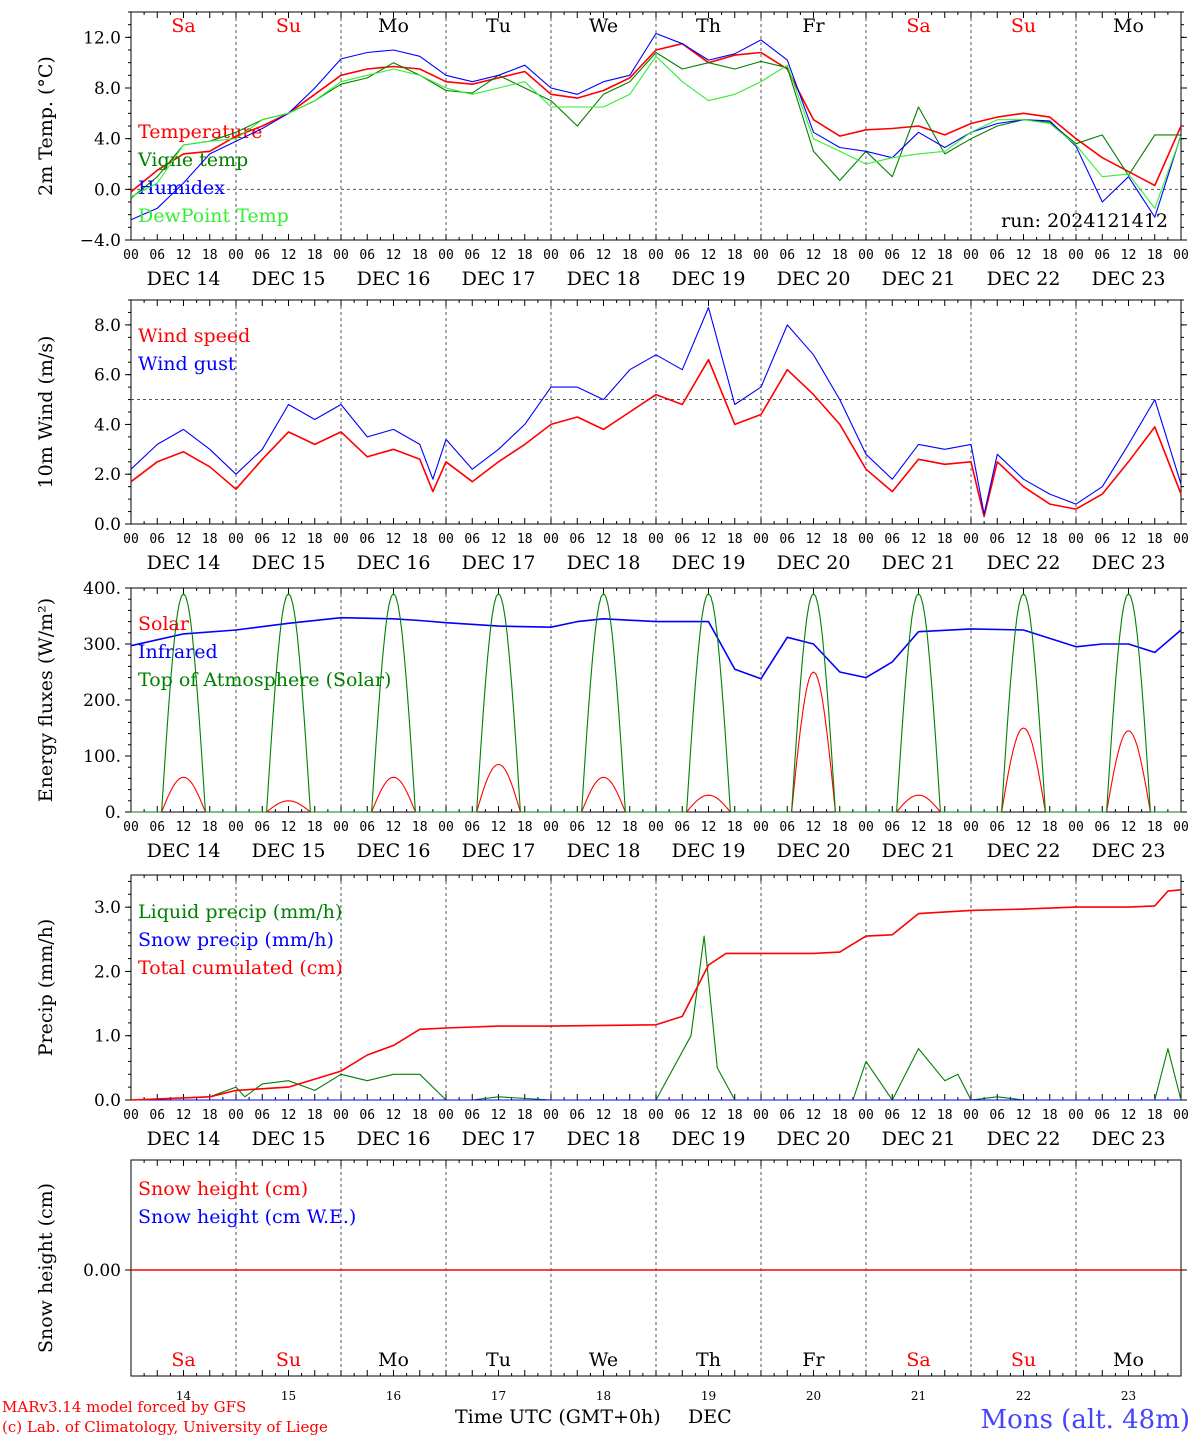 Image resolution: width=1194 pixels, height=1440 pixels. What do you see at coordinates (393, 1396) in the screenshot?
I see `day-number-label: 16` at bounding box center [393, 1396].